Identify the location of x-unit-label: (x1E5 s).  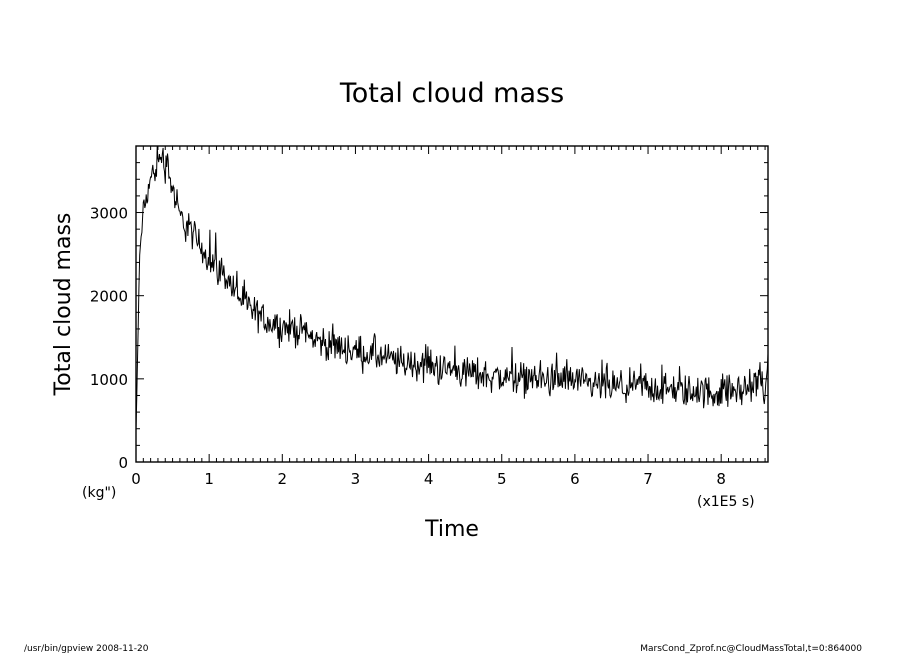
(726, 502).